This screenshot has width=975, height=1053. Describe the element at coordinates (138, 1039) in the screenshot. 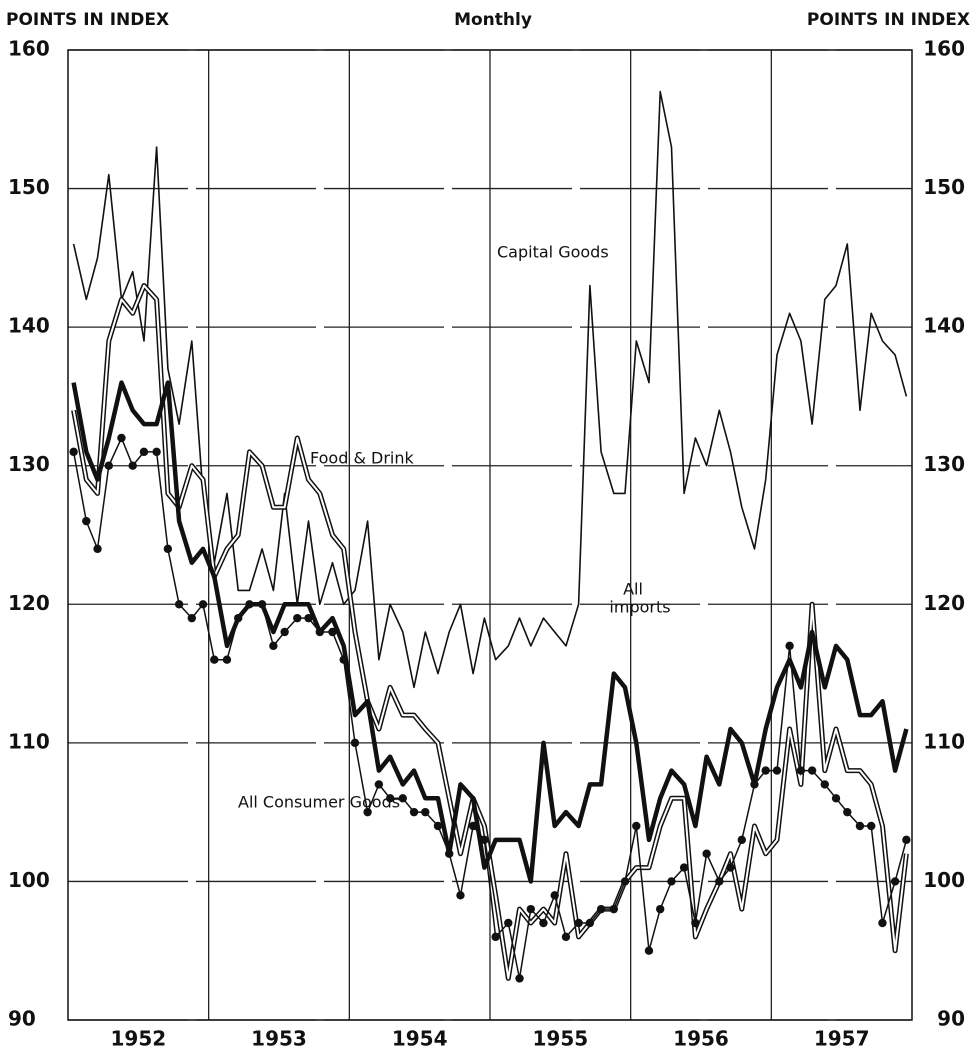

I see `x-tick-label: 1952` at that location.